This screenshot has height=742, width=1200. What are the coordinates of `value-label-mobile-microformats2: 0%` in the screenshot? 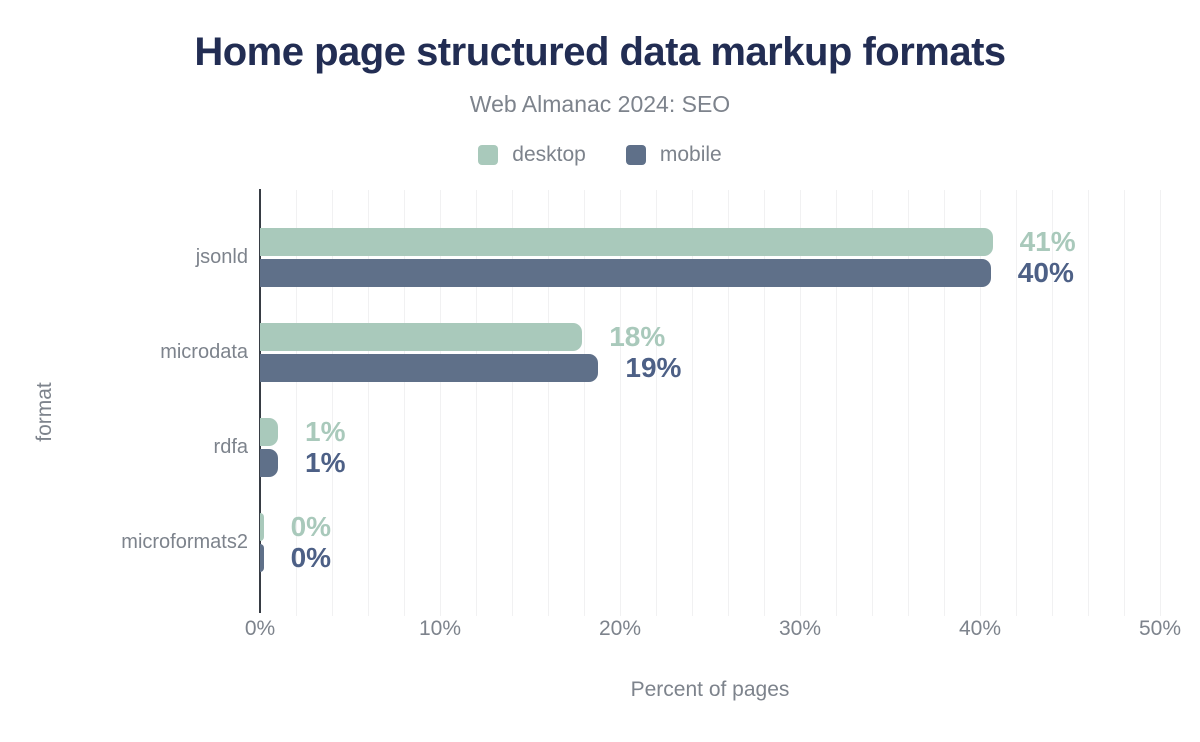 It's located at (311, 557).